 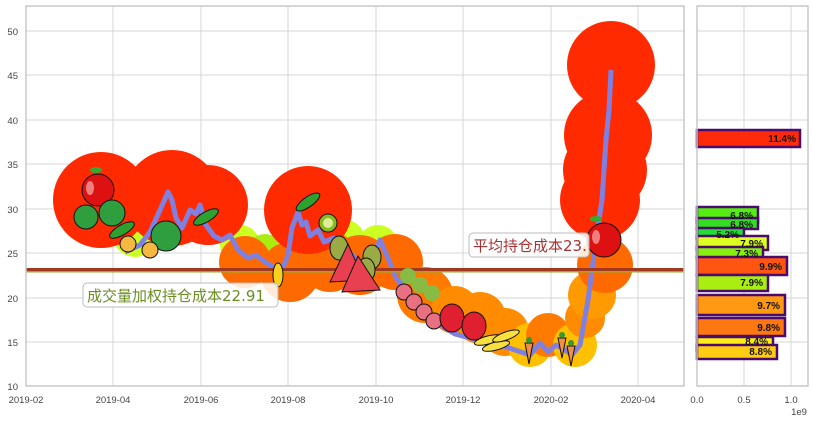 What do you see at coordinates (756, 342) in the screenshot?
I see `svg-text: 8.4%` at bounding box center [756, 342].